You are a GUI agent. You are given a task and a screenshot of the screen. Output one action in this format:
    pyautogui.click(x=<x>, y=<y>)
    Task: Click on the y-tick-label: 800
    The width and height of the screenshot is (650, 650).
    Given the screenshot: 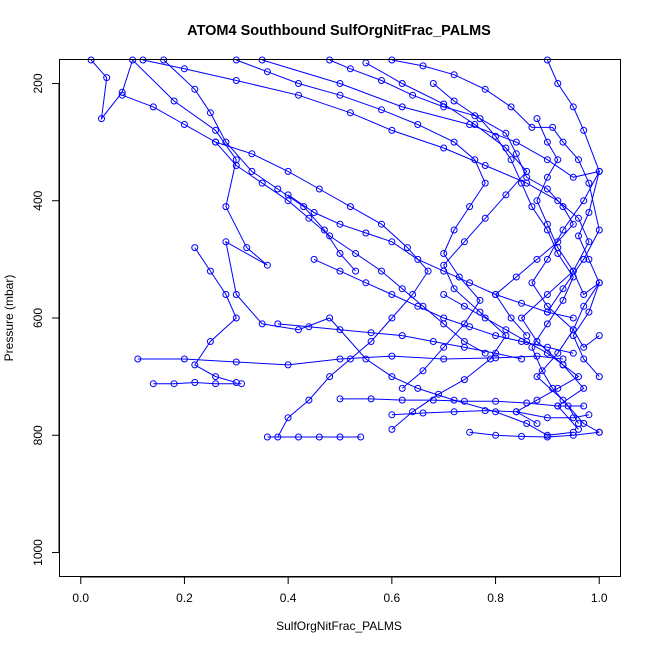 What is the action you would take?
    pyautogui.click(x=38, y=435)
    